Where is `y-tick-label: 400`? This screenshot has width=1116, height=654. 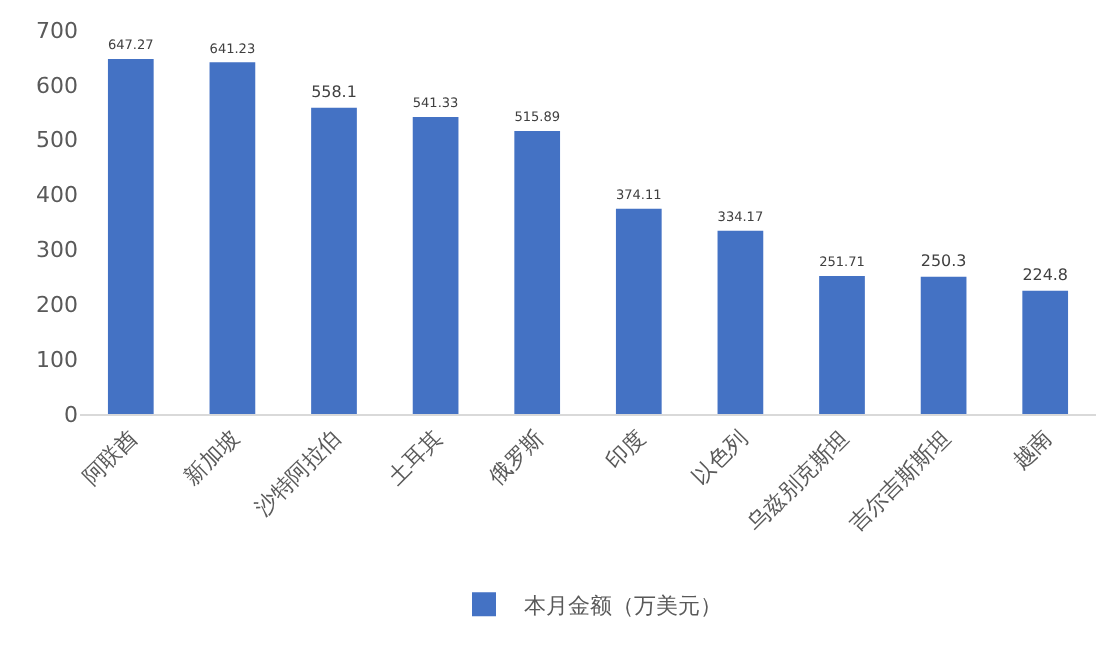
y-tick-label: 400 is located at coordinates (57, 195).